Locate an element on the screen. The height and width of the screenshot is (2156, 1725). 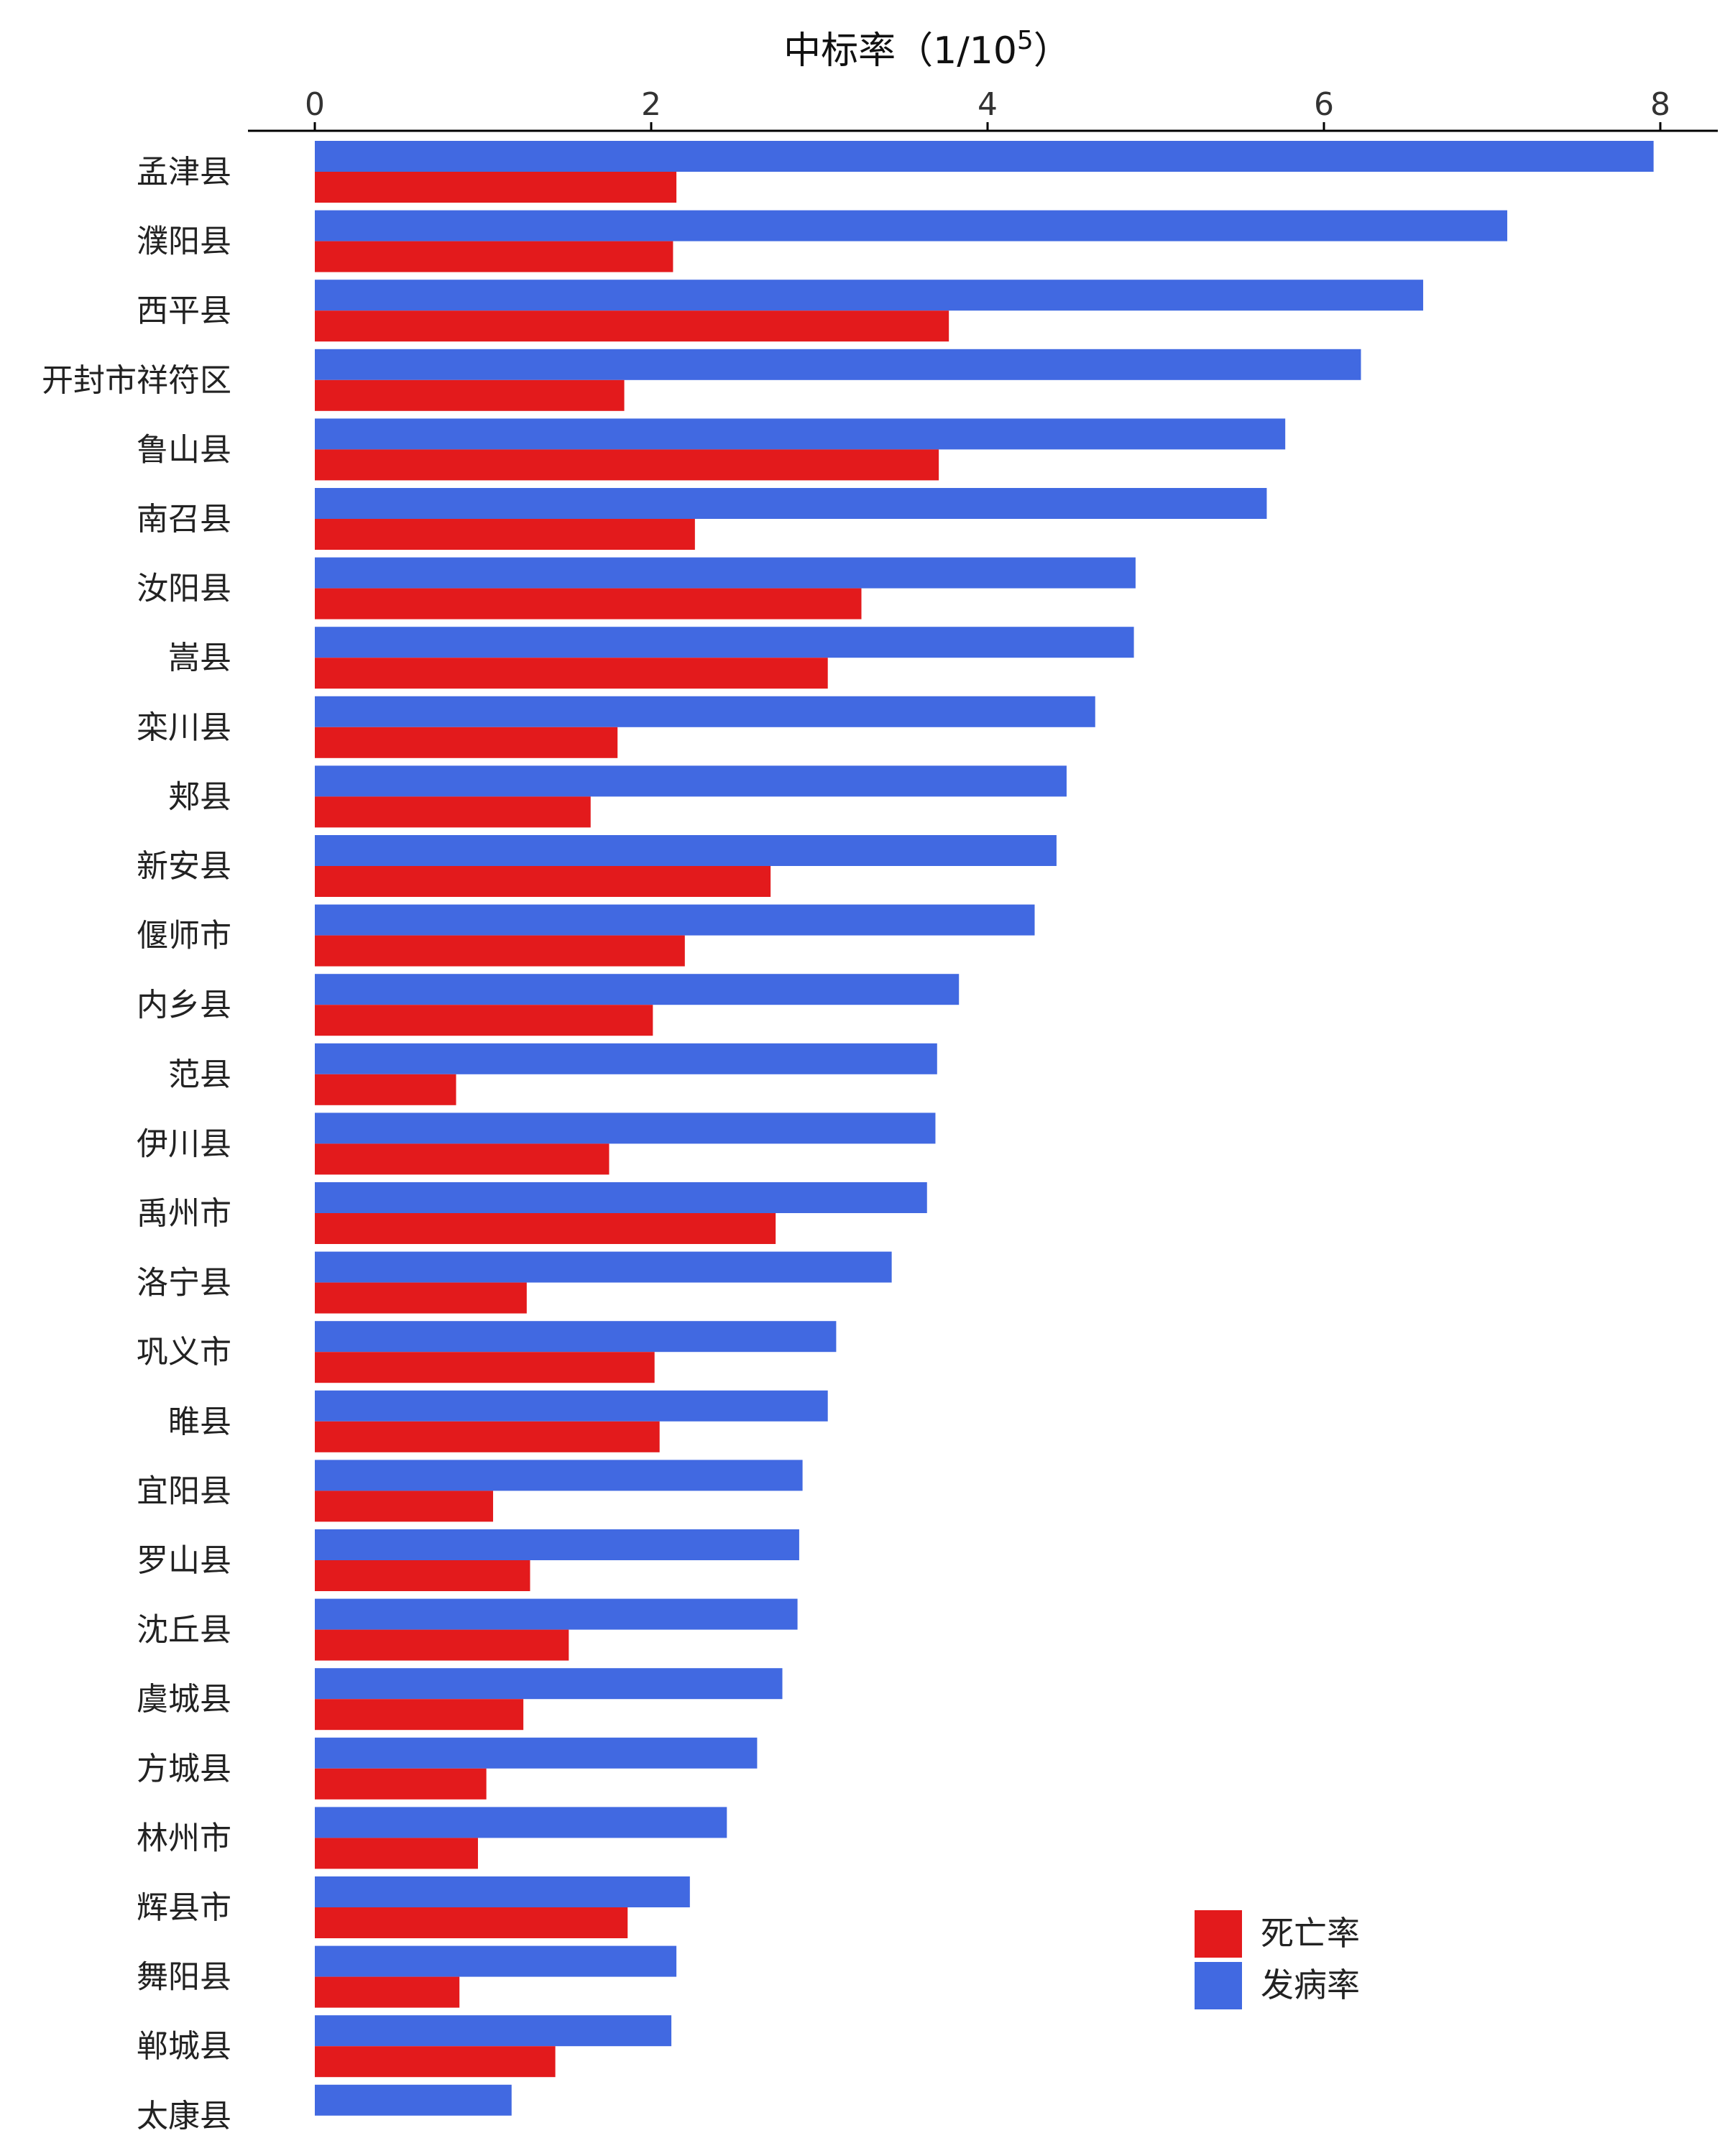
category-label: 郏县 is located at coordinates (199, 797).